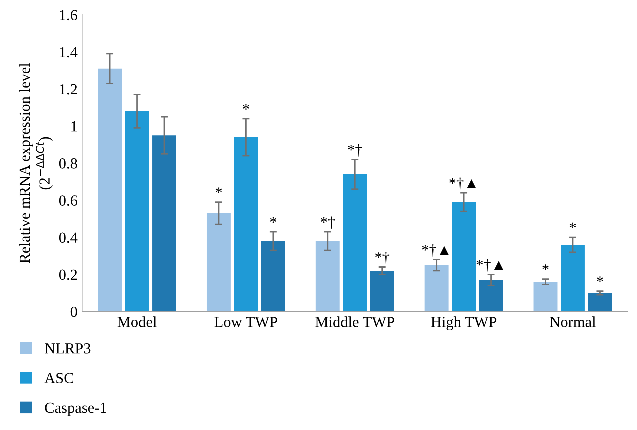 Image resolution: width=637 pixels, height=430 pixels. What do you see at coordinates (74, 312) in the screenshot?
I see `y-tick-label: 0` at bounding box center [74, 312].